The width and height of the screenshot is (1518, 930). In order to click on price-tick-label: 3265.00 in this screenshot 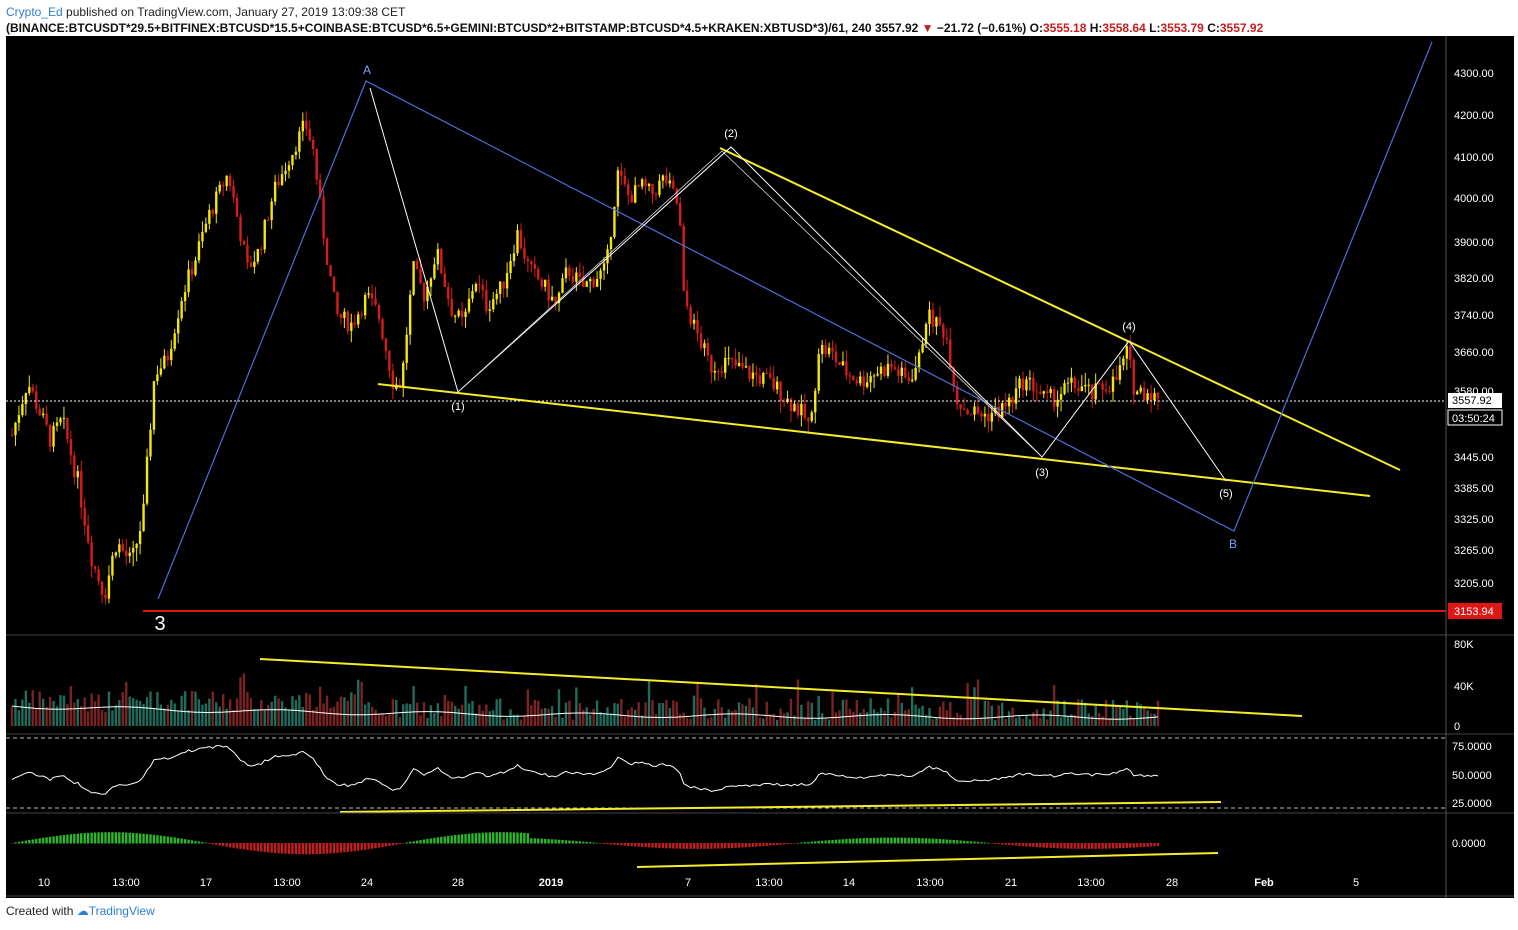, I will do `click(1474, 551)`.